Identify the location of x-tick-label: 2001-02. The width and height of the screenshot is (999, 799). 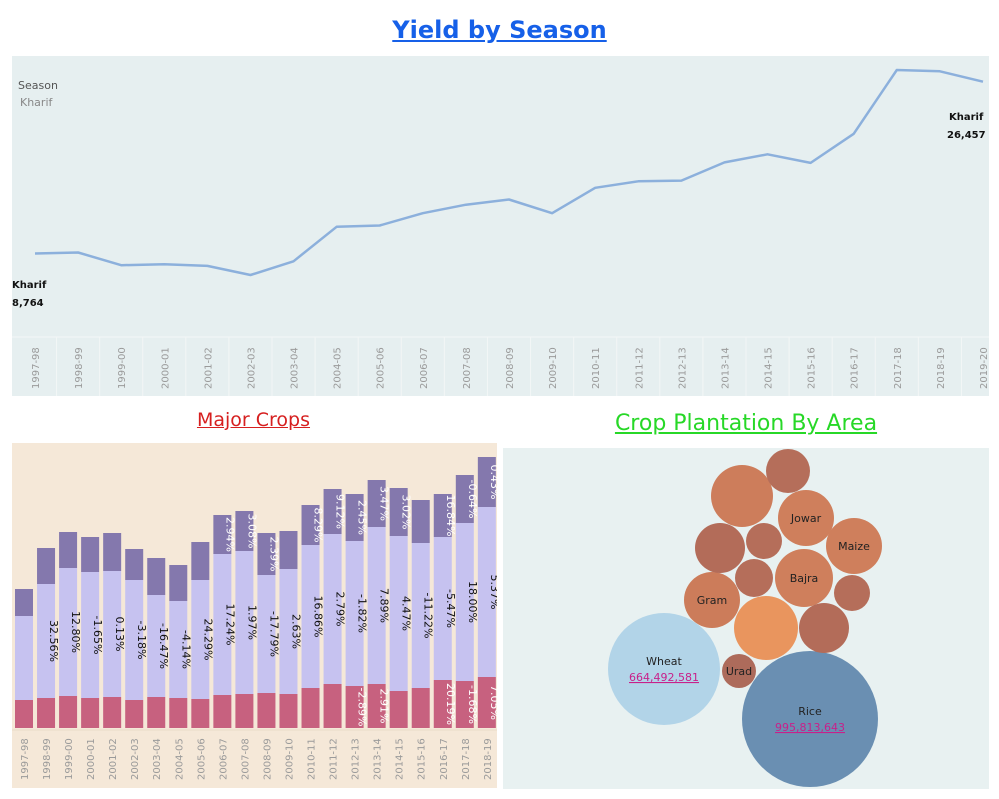
(208, 368).